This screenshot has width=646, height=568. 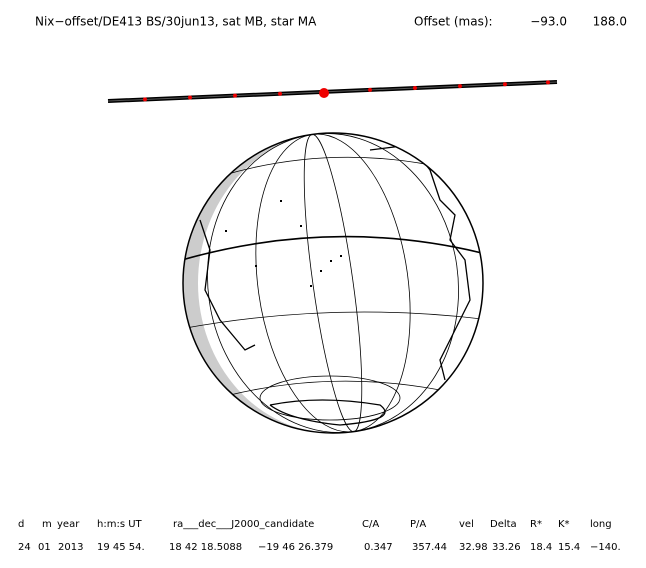 What do you see at coordinates (605, 547) in the screenshot?
I see `table-cell: −140.` at bounding box center [605, 547].